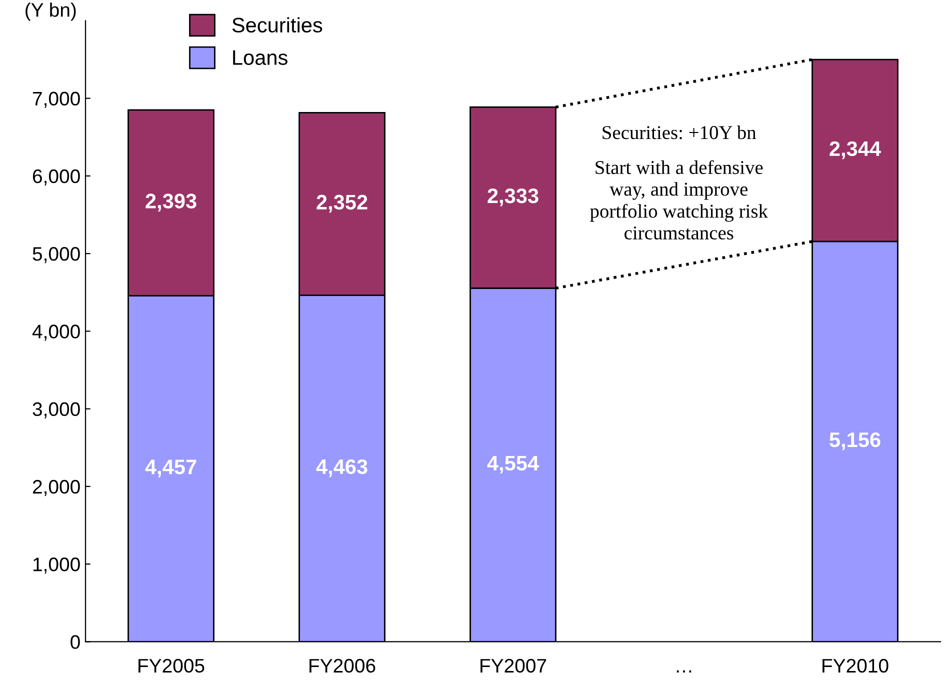  I want to click on data-label: 4,457, so click(170, 469).